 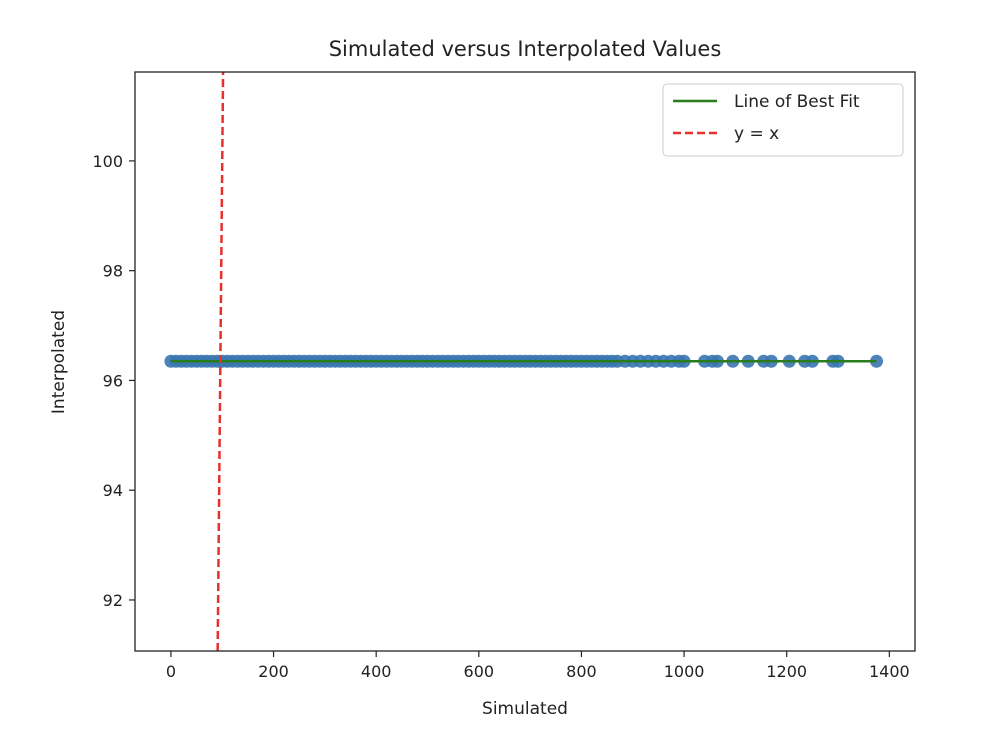 What do you see at coordinates (525, 709) in the screenshot?
I see `x-axis-label: Simulated` at bounding box center [525, 709].